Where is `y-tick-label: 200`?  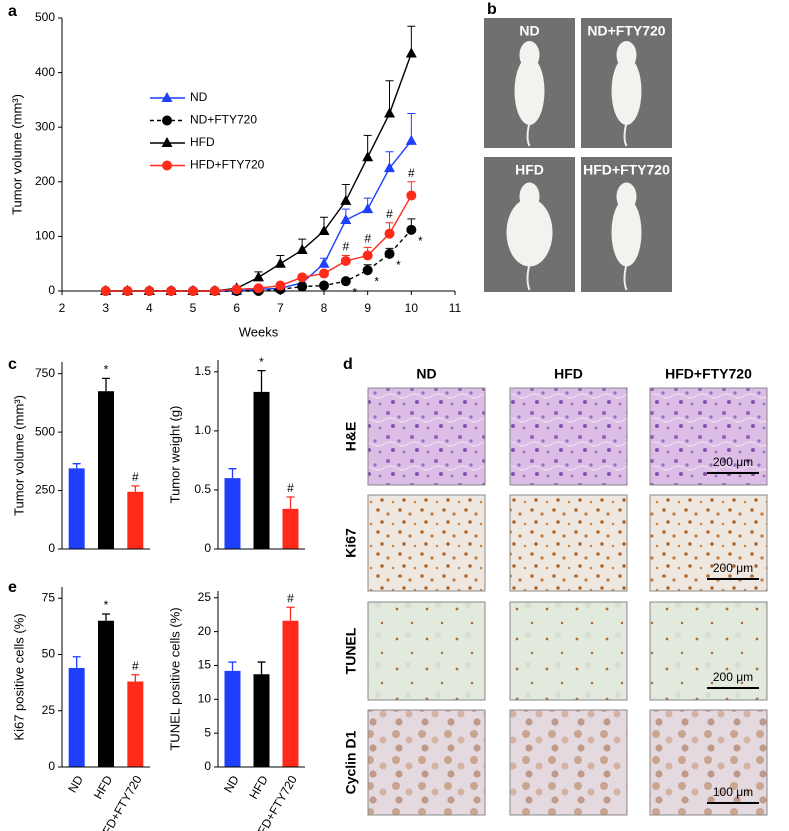 y-tick-label: 200 is located at coordinates (45, 181).